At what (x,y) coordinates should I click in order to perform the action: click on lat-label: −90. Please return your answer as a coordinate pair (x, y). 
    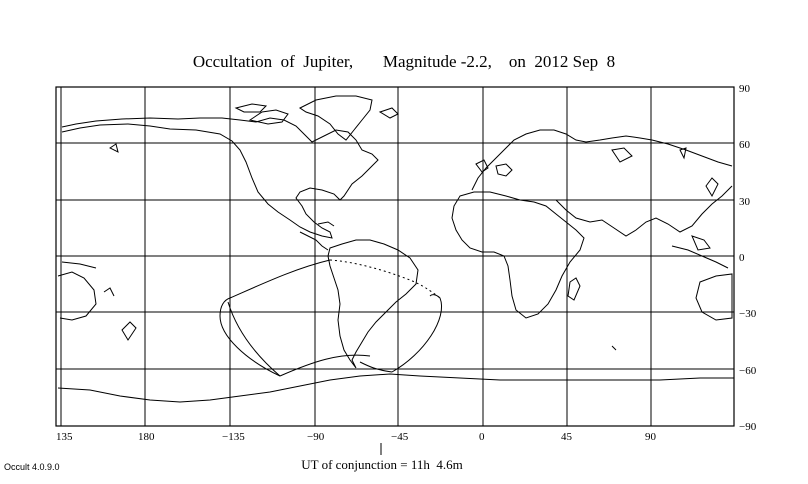
    Looking at the image, I should click on (748, 427).